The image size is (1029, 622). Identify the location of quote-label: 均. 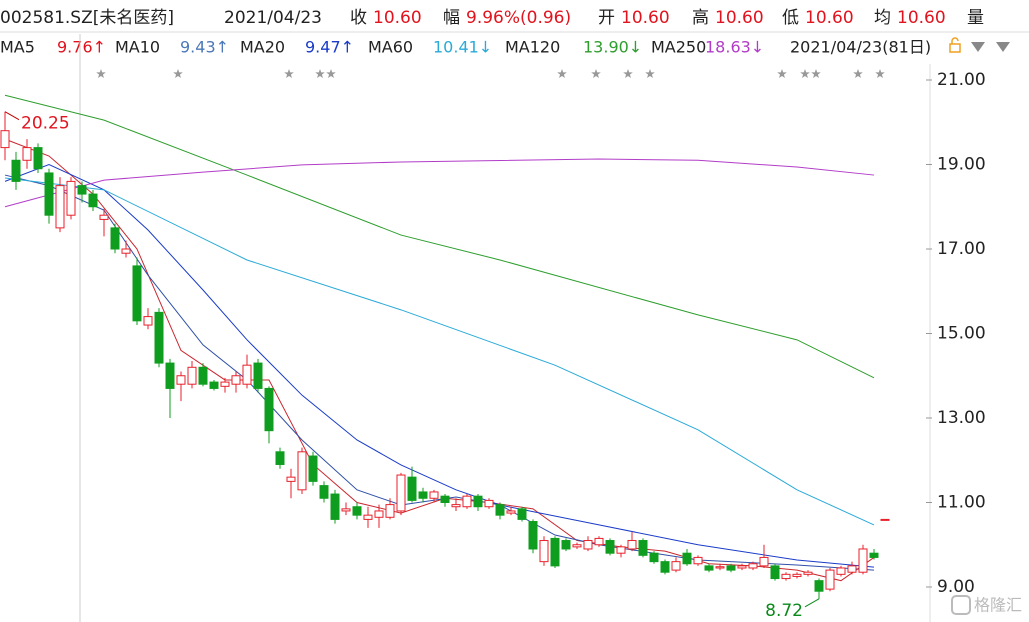
(882, 18).